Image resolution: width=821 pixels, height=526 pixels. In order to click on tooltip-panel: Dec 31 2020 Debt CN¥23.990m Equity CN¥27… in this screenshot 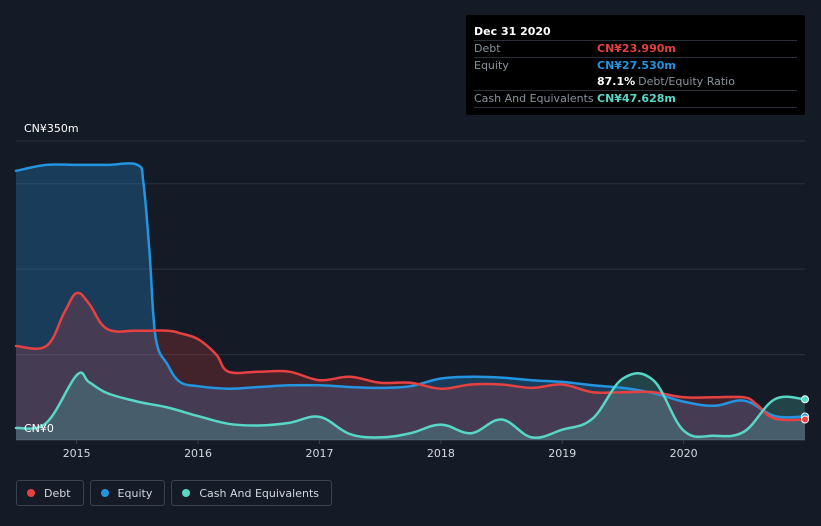, I will do `click(635, 65)`.